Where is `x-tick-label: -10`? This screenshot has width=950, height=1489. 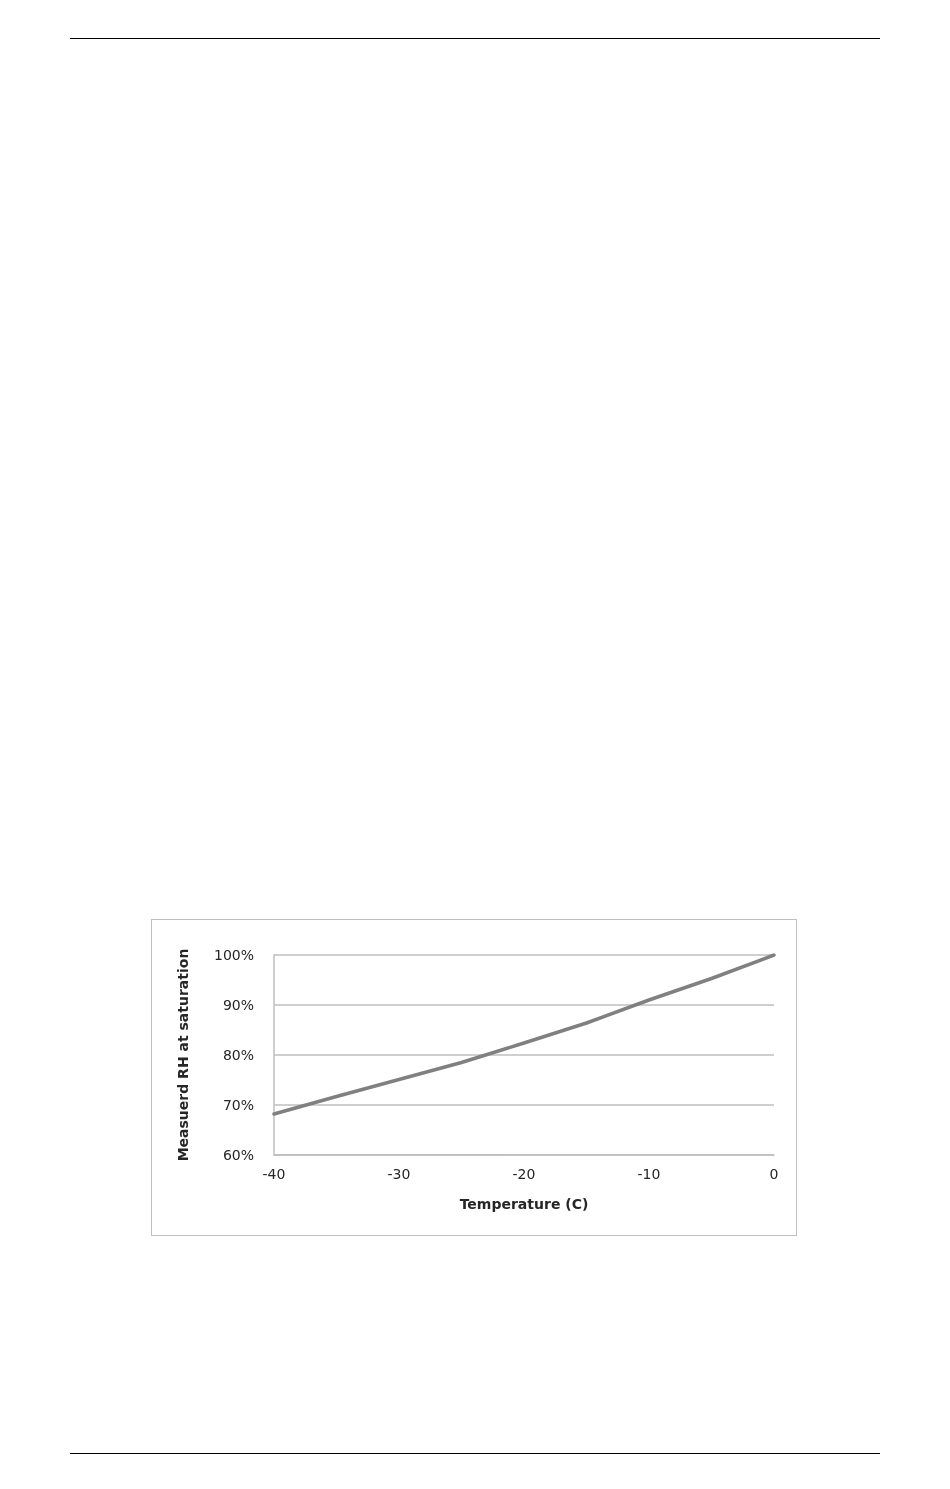
x-tick-label: -10 is located at coordinates (649, 1174).